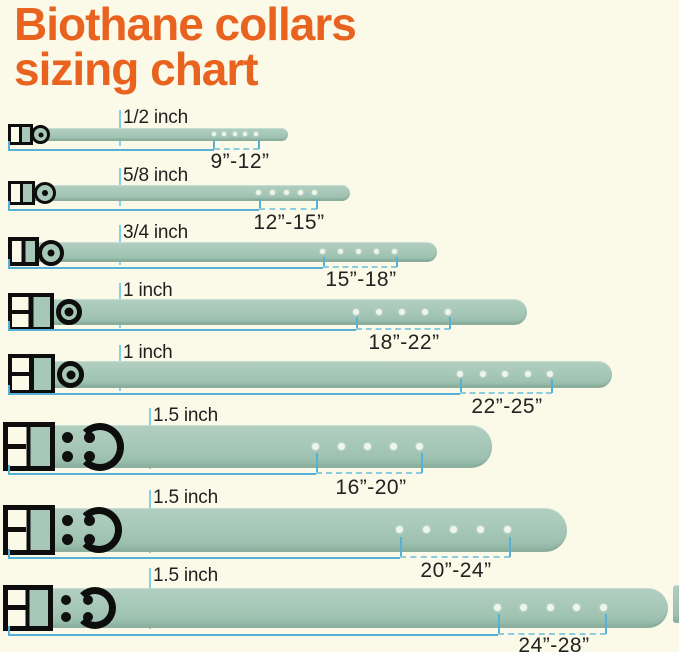 Image resolution: width=679 pixels, height=652 pixels. Describe the element at coordinates (554, 643) in the screenshot. I see `collar-size-label: 24”-28”` at that location.